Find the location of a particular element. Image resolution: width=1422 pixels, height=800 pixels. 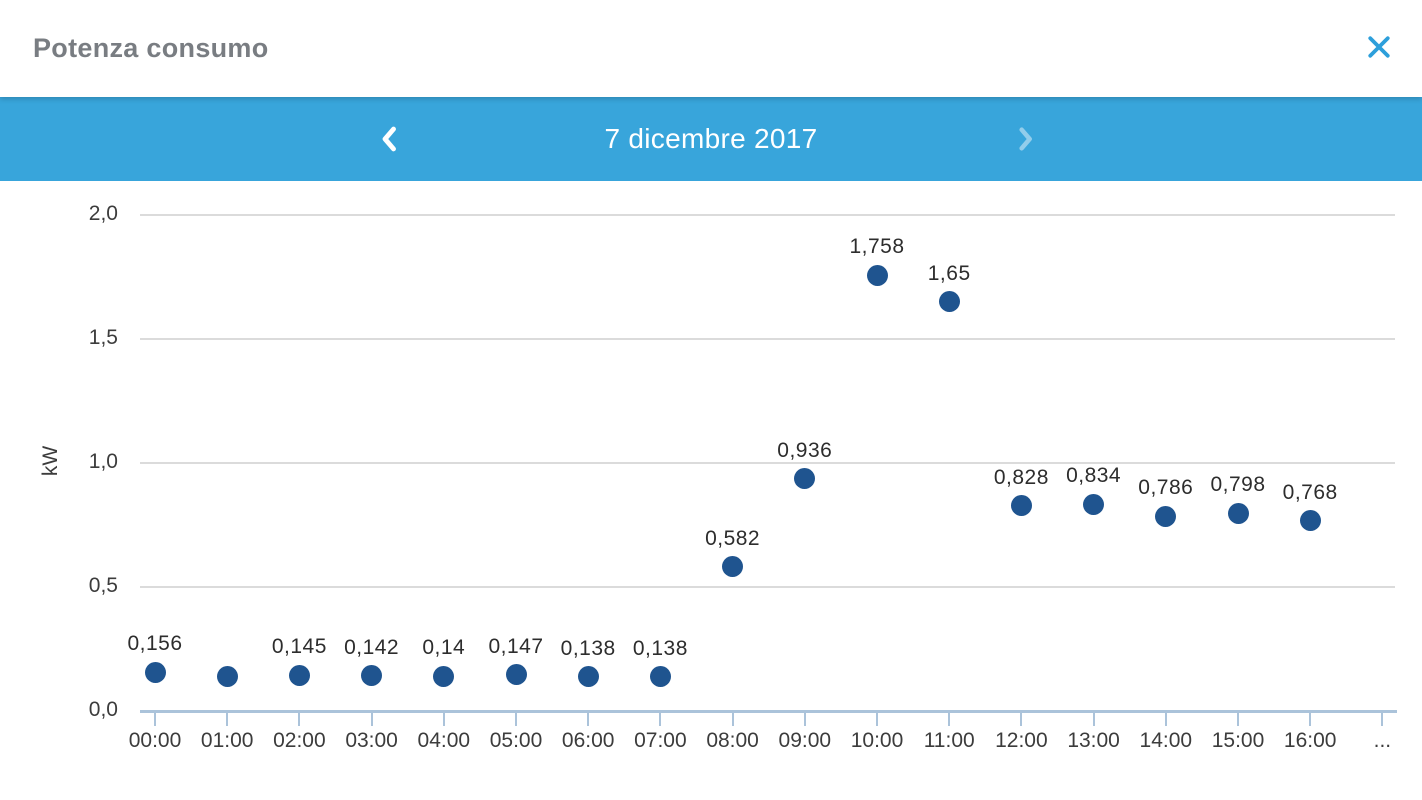

x-axis-tick-label: 09:00 is located at coordinates (805, 740).